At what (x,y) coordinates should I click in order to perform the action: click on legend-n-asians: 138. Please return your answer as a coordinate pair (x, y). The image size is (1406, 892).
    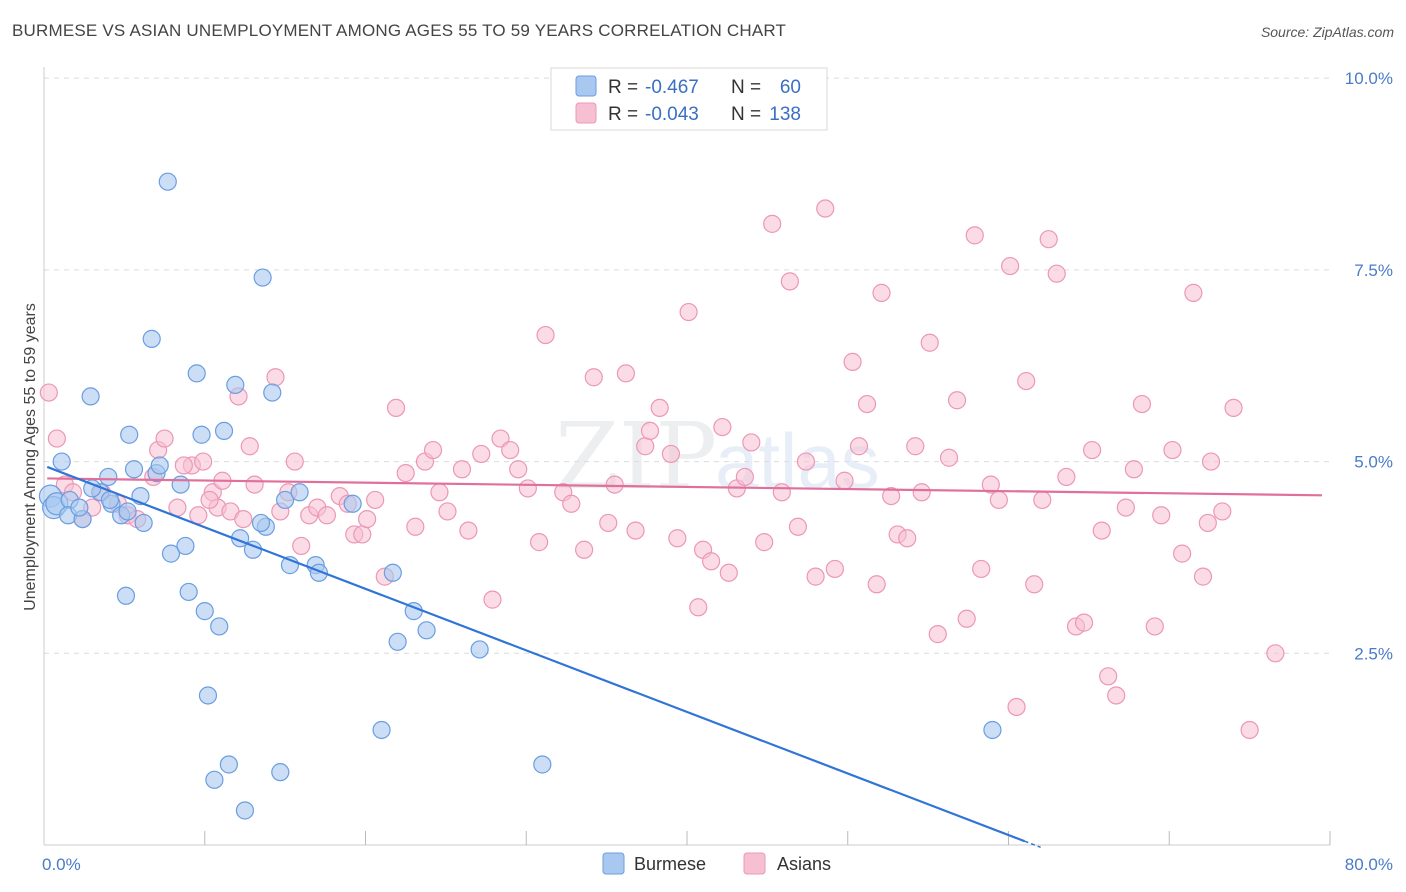
    Looking at the image, I should click on (785, 114).